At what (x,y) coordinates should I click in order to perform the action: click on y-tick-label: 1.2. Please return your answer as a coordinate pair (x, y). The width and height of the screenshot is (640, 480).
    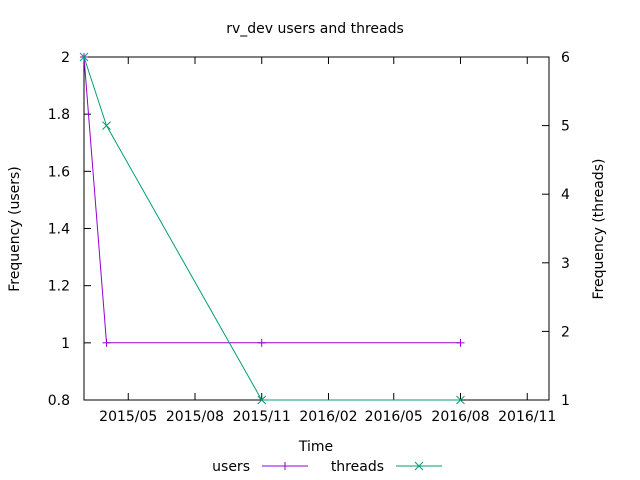
    Looking at the image, I should click on (59, 287).